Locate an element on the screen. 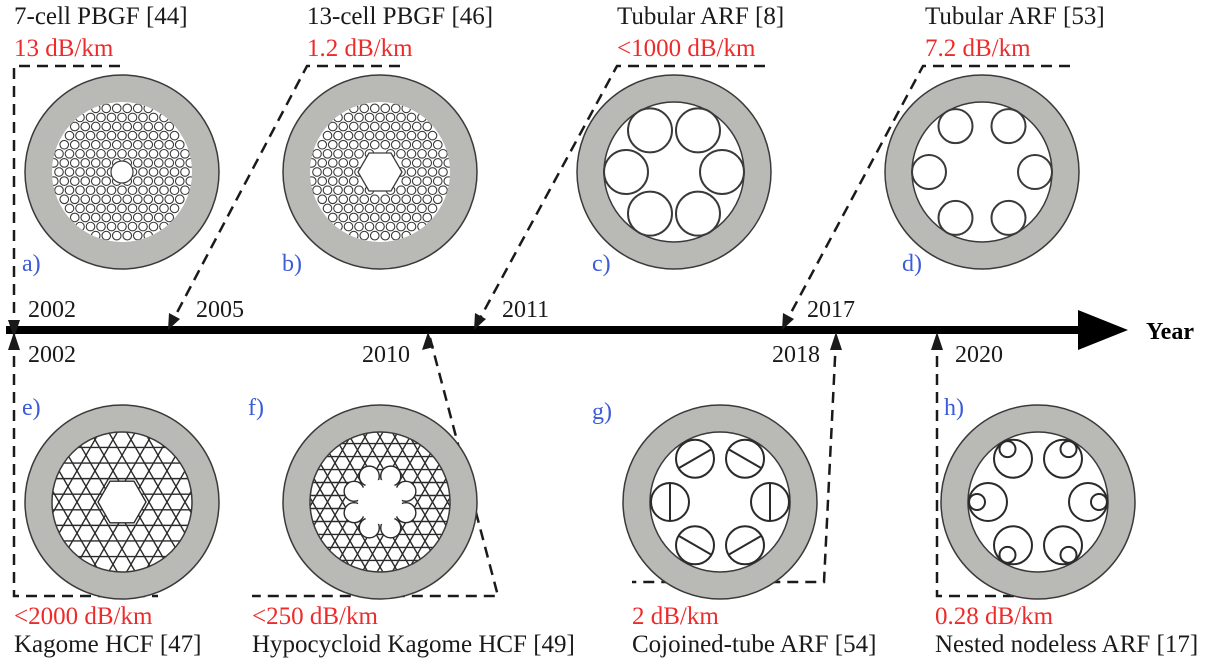  panel-label-d: d) is located at coordinates (912, 264).